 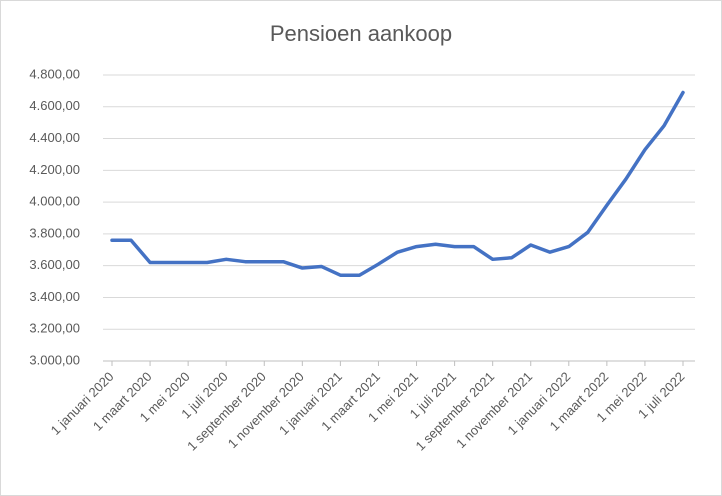 I want to click on y-tick-label: 3.200,00, so click(x=54, y=328).